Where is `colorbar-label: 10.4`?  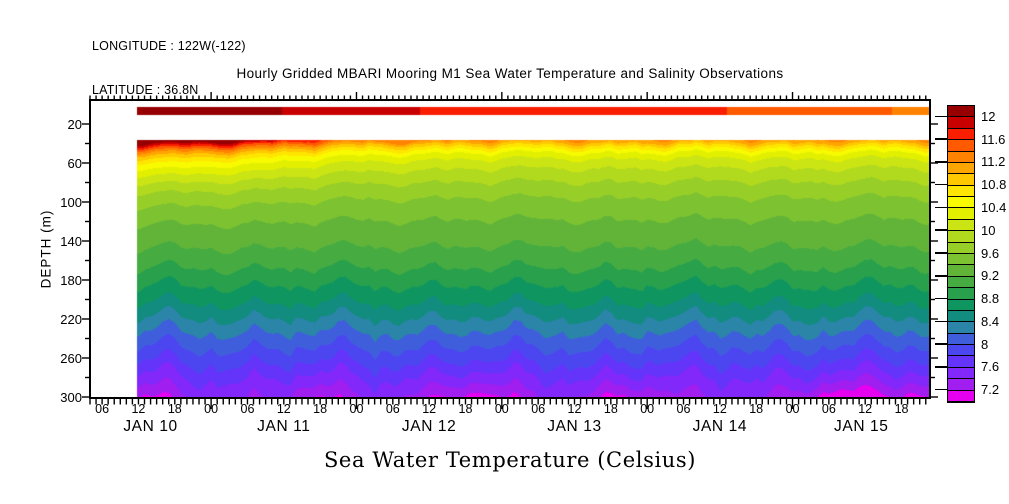 colorbar-label: 10.4 is located at coordinates (994, 207).